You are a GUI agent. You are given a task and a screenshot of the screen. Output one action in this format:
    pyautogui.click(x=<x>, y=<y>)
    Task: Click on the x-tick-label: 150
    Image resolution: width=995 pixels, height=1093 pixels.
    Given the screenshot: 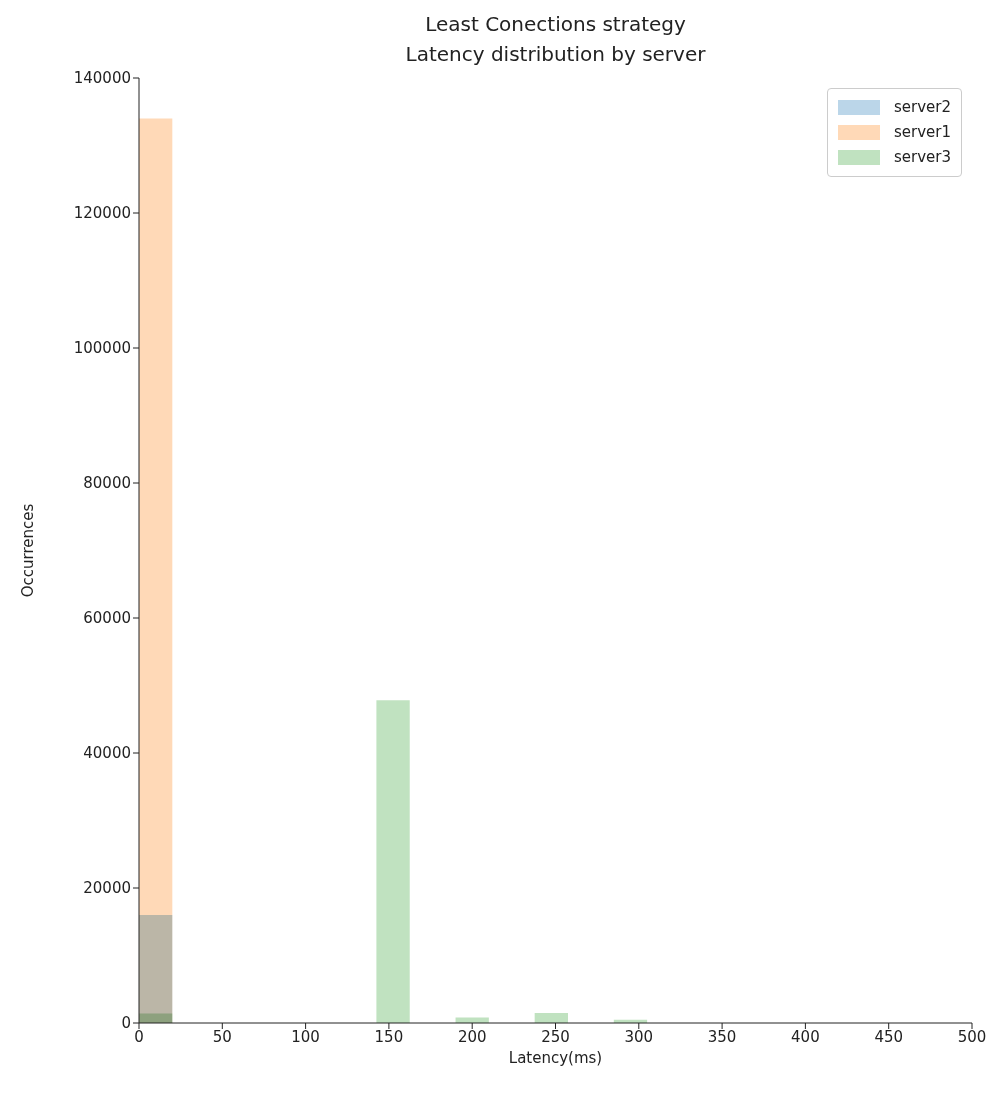 What is the action you would take?
    pyautogui.click(x=389, y=1036)
    